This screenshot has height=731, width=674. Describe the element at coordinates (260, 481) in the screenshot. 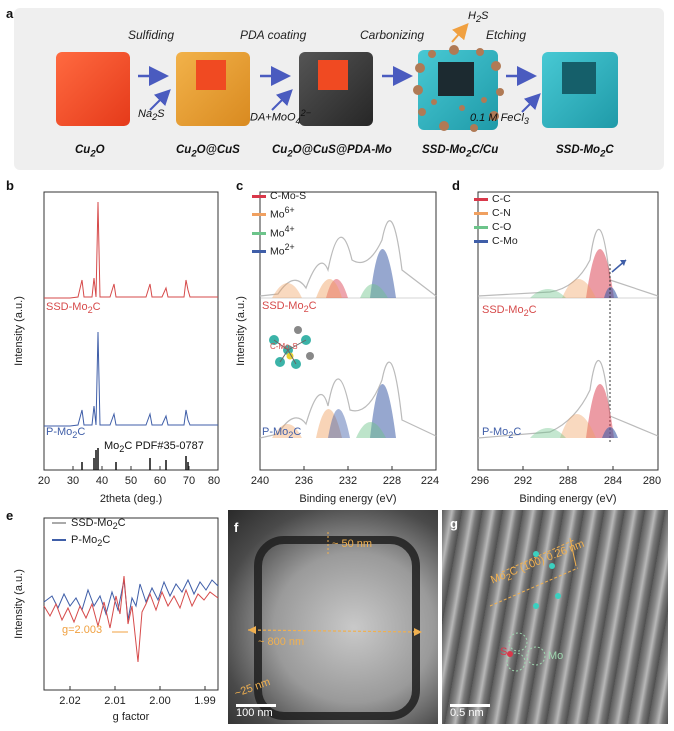

I see `c-tick-240: 240` at that location.